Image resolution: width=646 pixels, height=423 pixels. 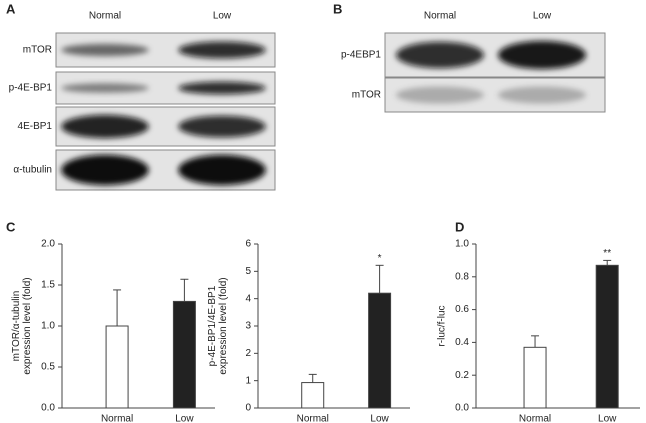 I want to click on y-tick-label: 0.6, so click(x=462, y=309).